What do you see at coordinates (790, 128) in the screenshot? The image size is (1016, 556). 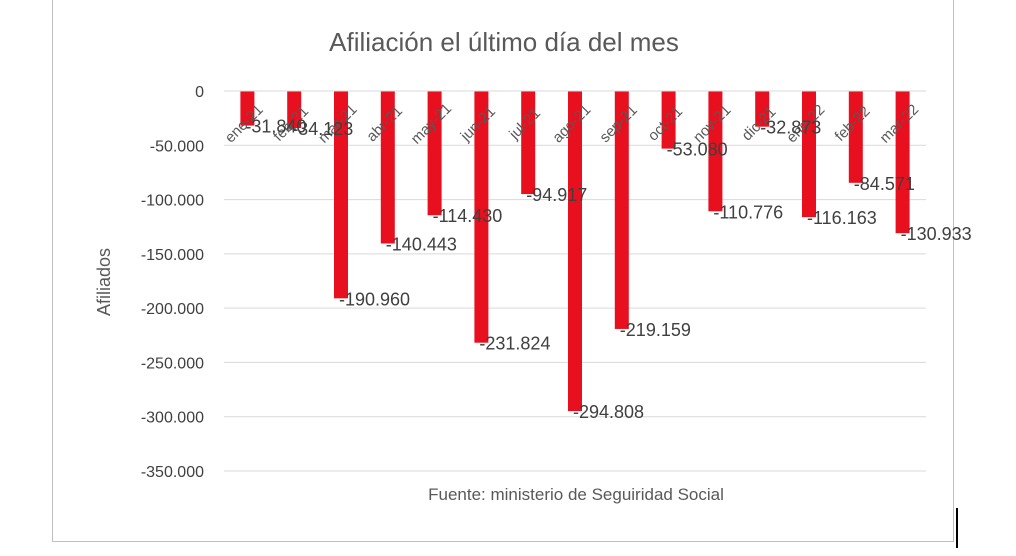 I see `data-label: -32.873` at bounding box center [790, 128].